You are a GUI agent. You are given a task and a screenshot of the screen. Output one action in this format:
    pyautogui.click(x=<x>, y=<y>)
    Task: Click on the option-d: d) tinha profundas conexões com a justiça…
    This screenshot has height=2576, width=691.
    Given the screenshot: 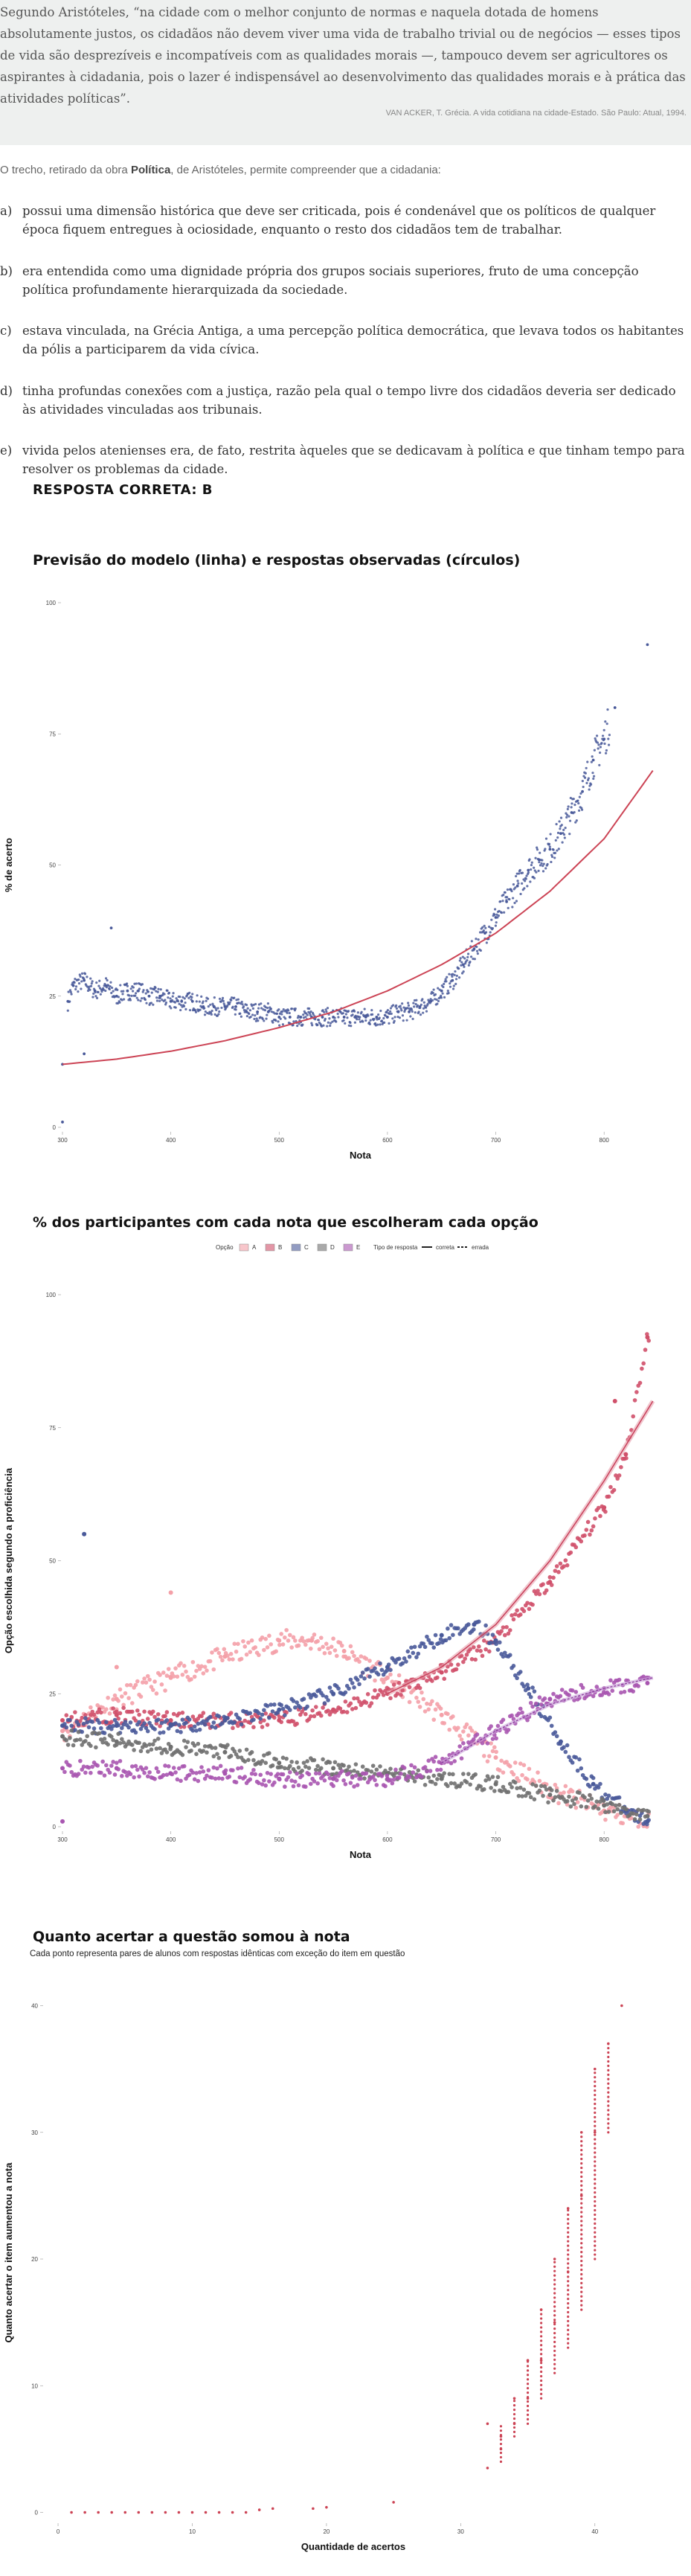 What is the action you would take?
    pyautogui.click(x=344, y=401)
    